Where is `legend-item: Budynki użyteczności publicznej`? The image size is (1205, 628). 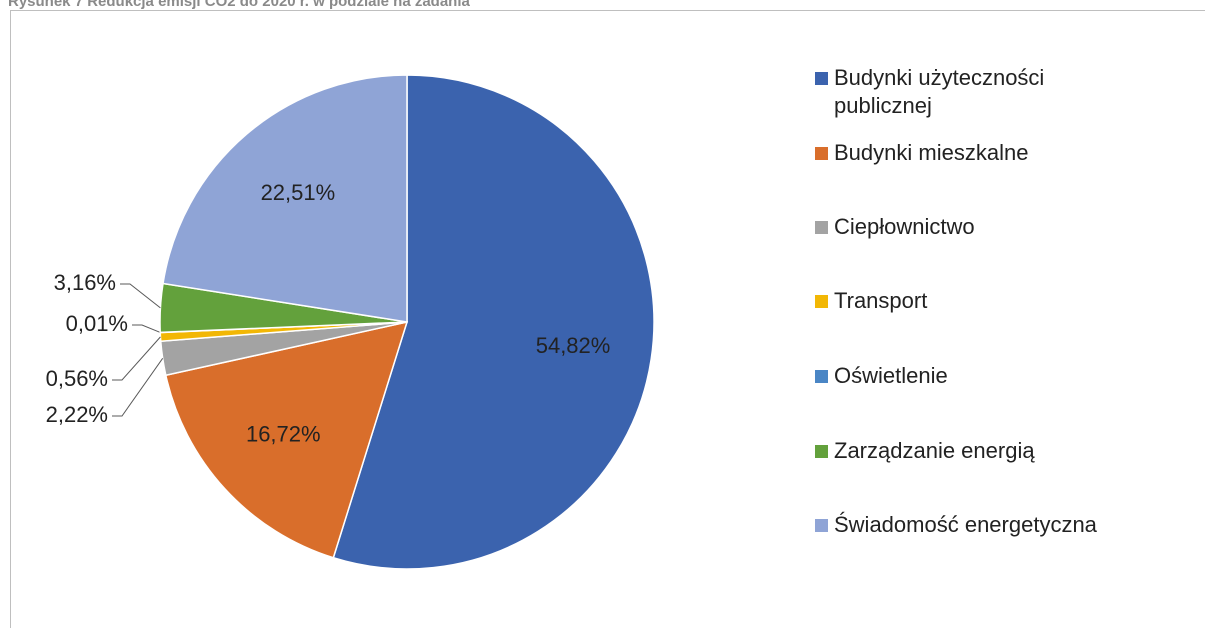
legend-item: Budynki użyteczności publicznej is located at coordinates (974, 92).